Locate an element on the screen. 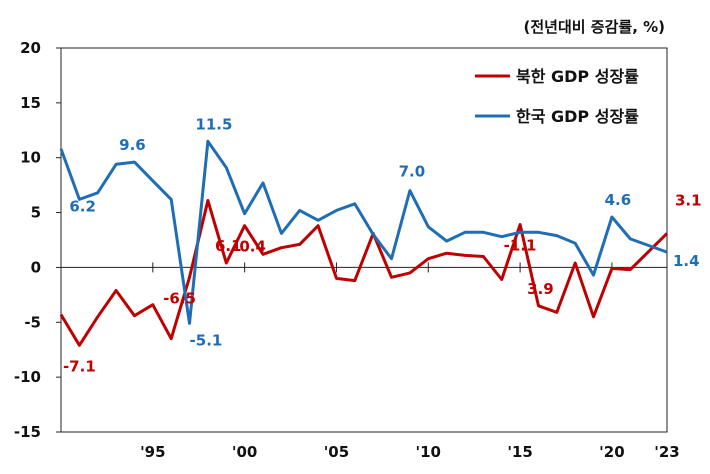 Image resolution: width=710 pixels, height=474 pixels. x-tick-label: '20 is located at coordinates (611, 452).